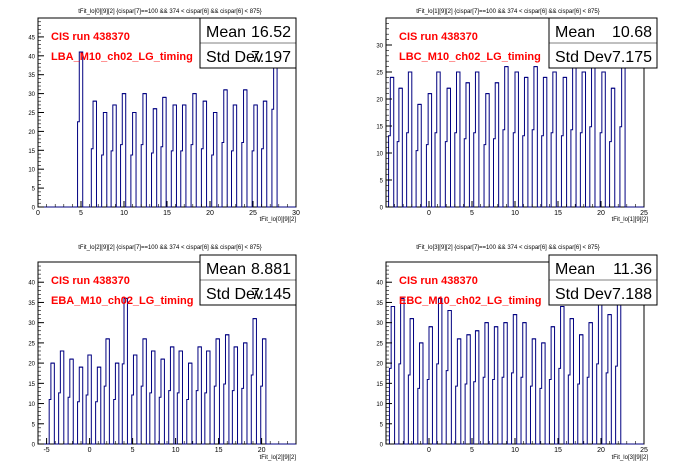  Describe the element at coordinates (470, 57) in the screenshot. I see `channel-annotation: LBC_M10_ch02_LG_timing` at that location.